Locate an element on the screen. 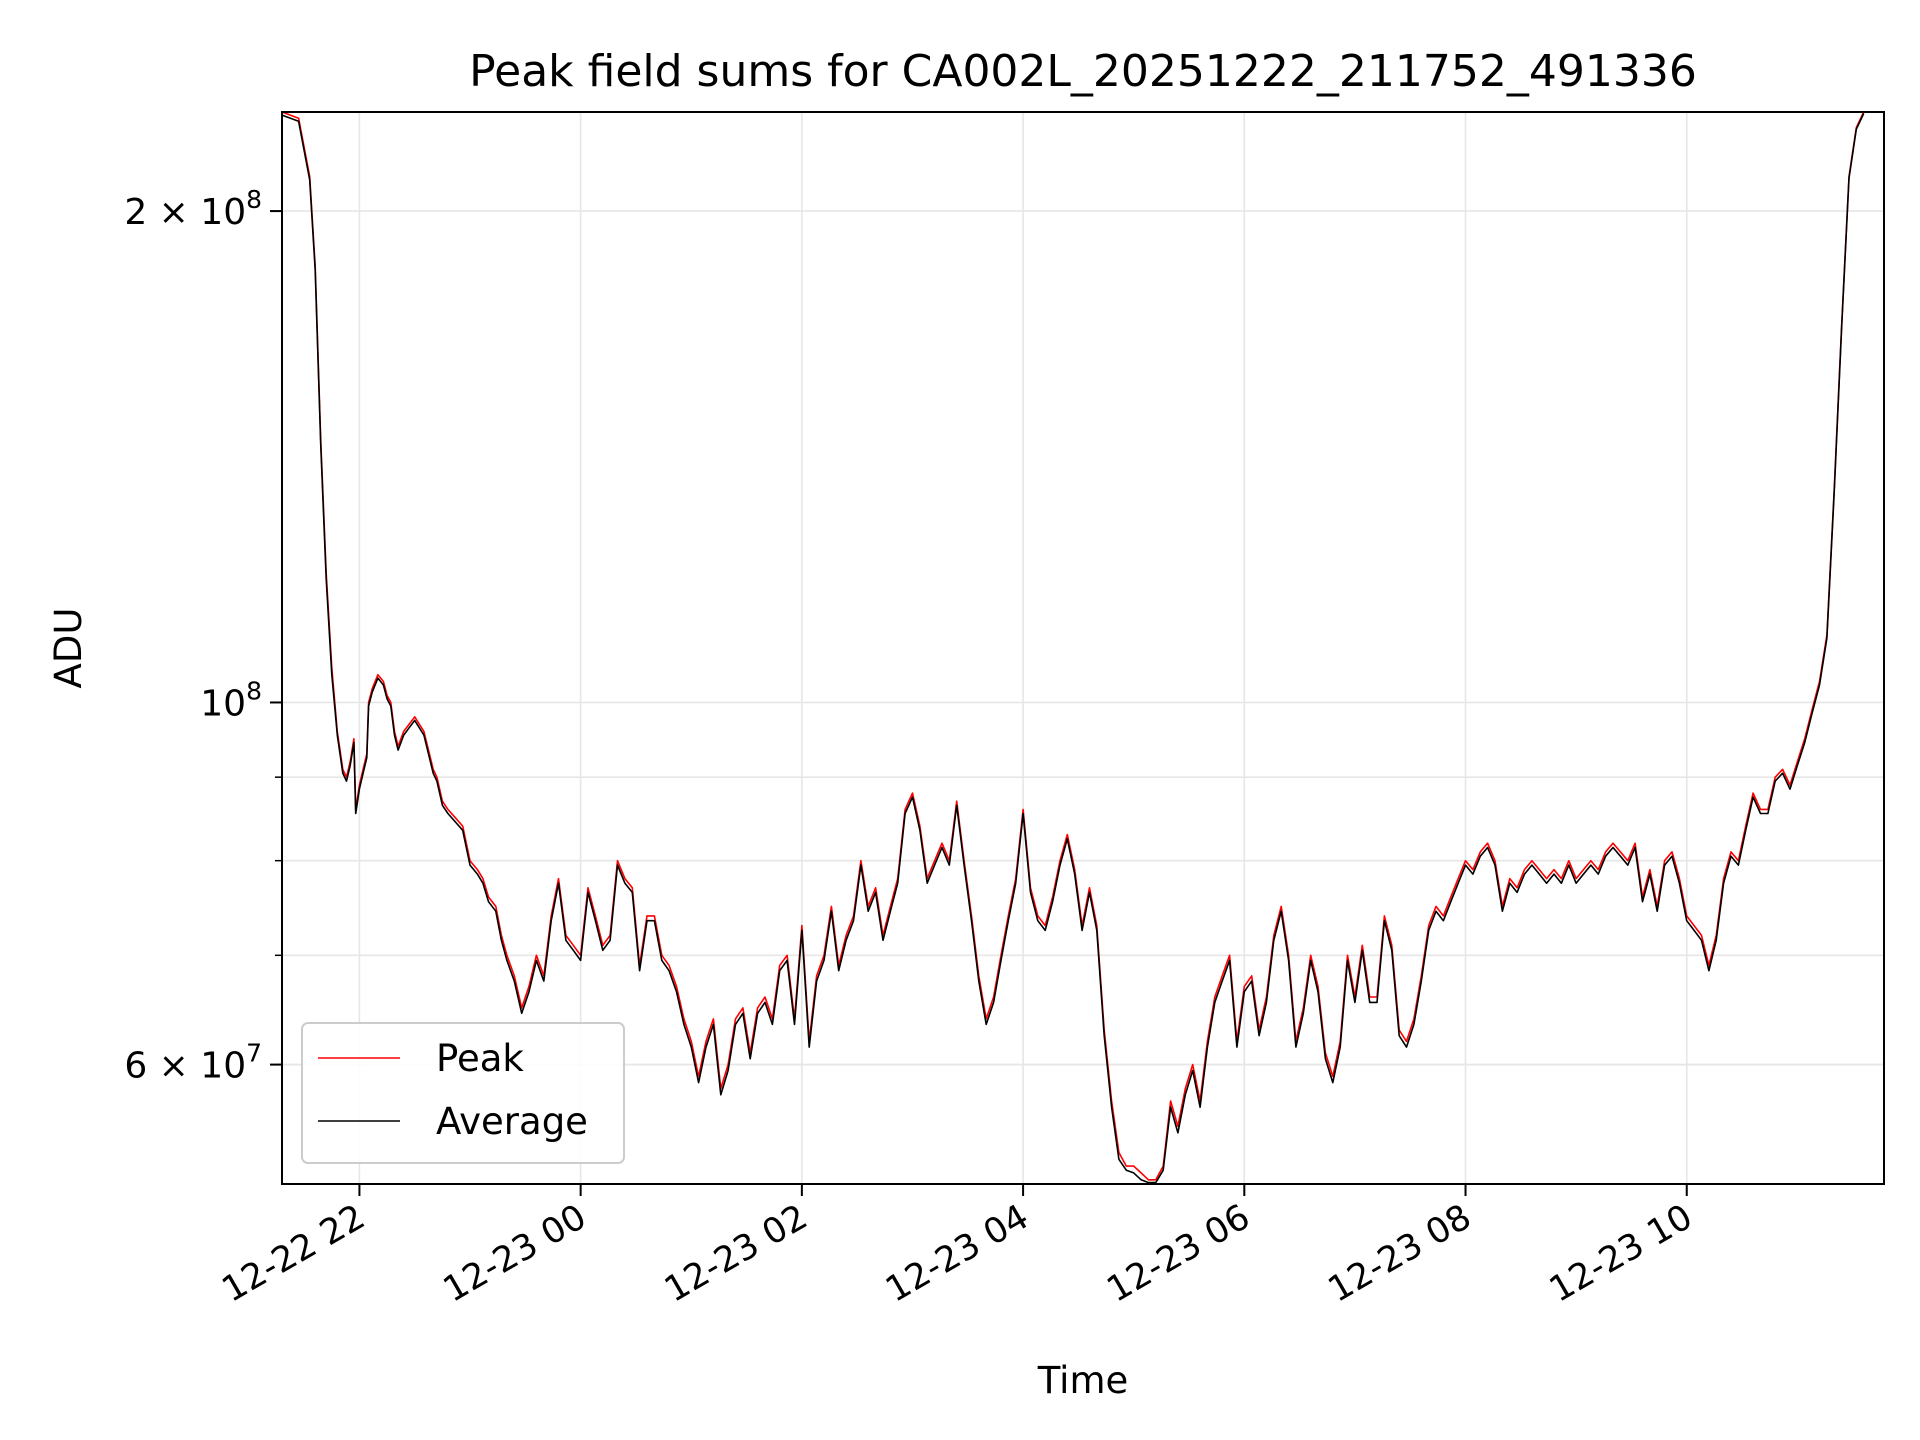 Image resolution: width=1920 pixels, height=1440 pixels. legend: Peak Average is located at coordinates (463, 1093).